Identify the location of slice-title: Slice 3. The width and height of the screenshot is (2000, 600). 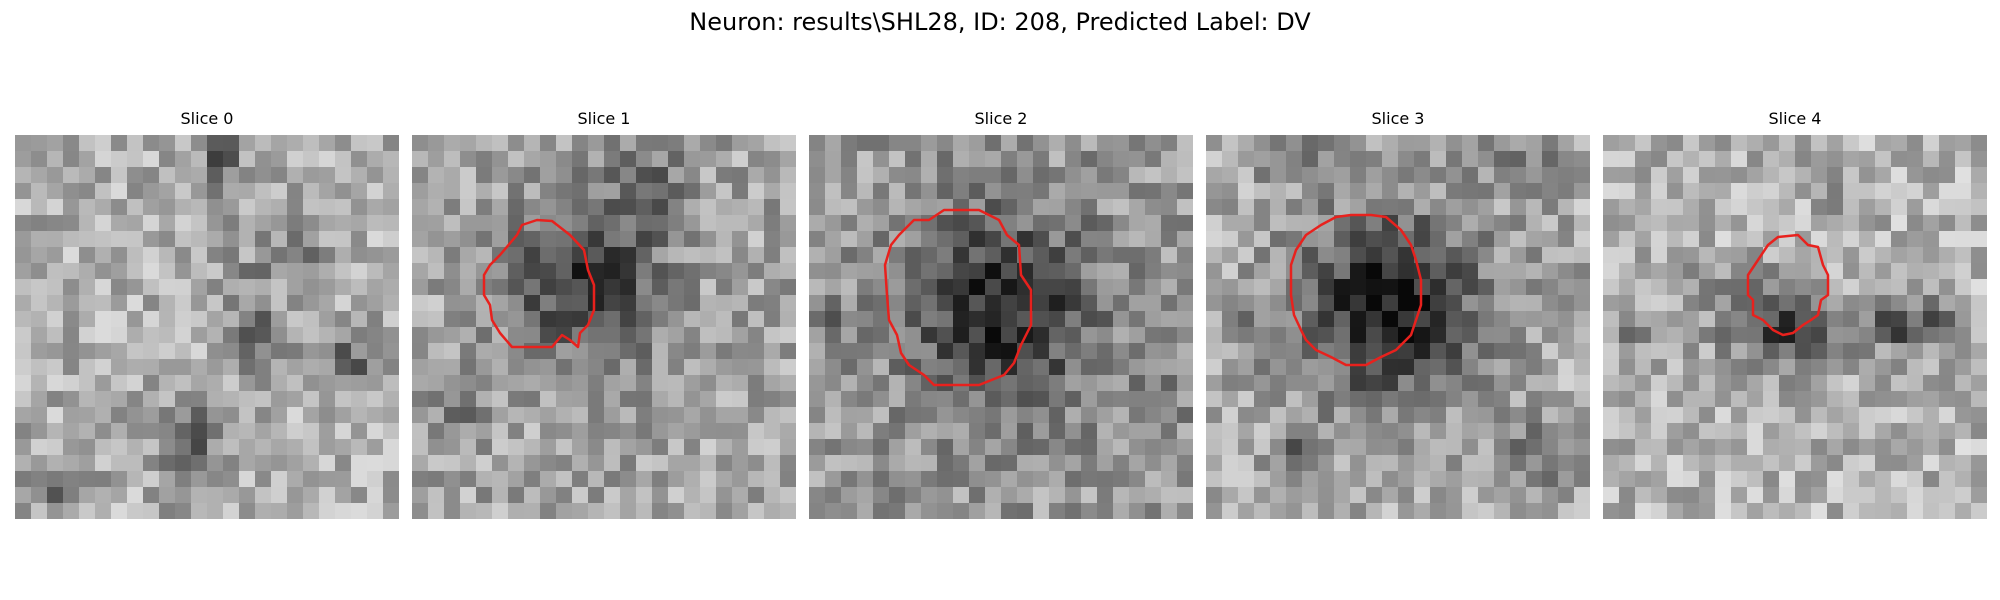
(1398, 118).